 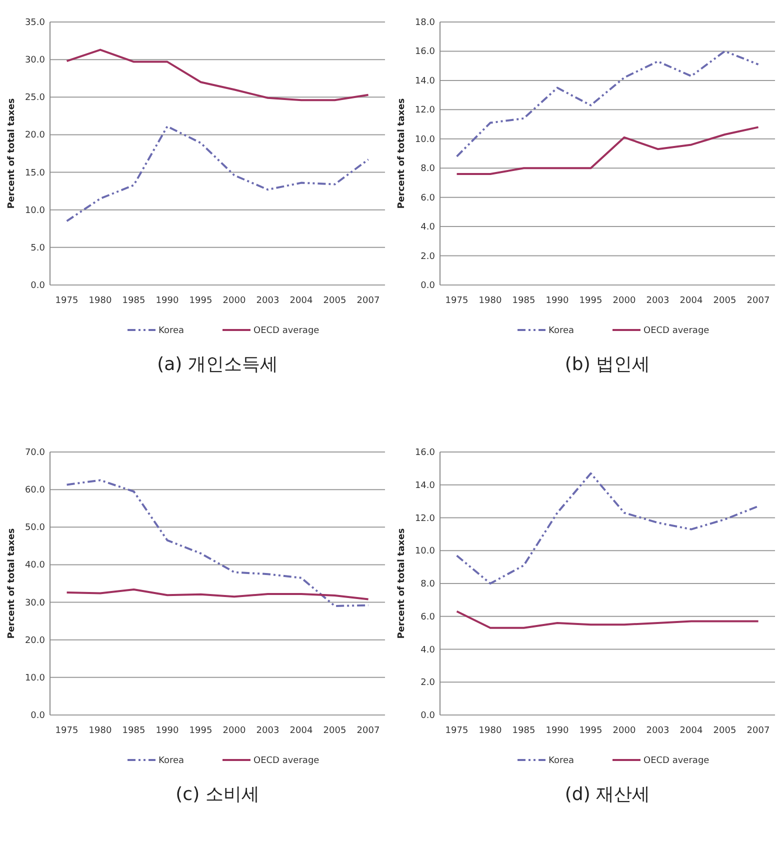 What do you see at coordinates (217, 364) in the screenshot?
I see `text: (a) 개인소득세` at bounding box center [217, 364].